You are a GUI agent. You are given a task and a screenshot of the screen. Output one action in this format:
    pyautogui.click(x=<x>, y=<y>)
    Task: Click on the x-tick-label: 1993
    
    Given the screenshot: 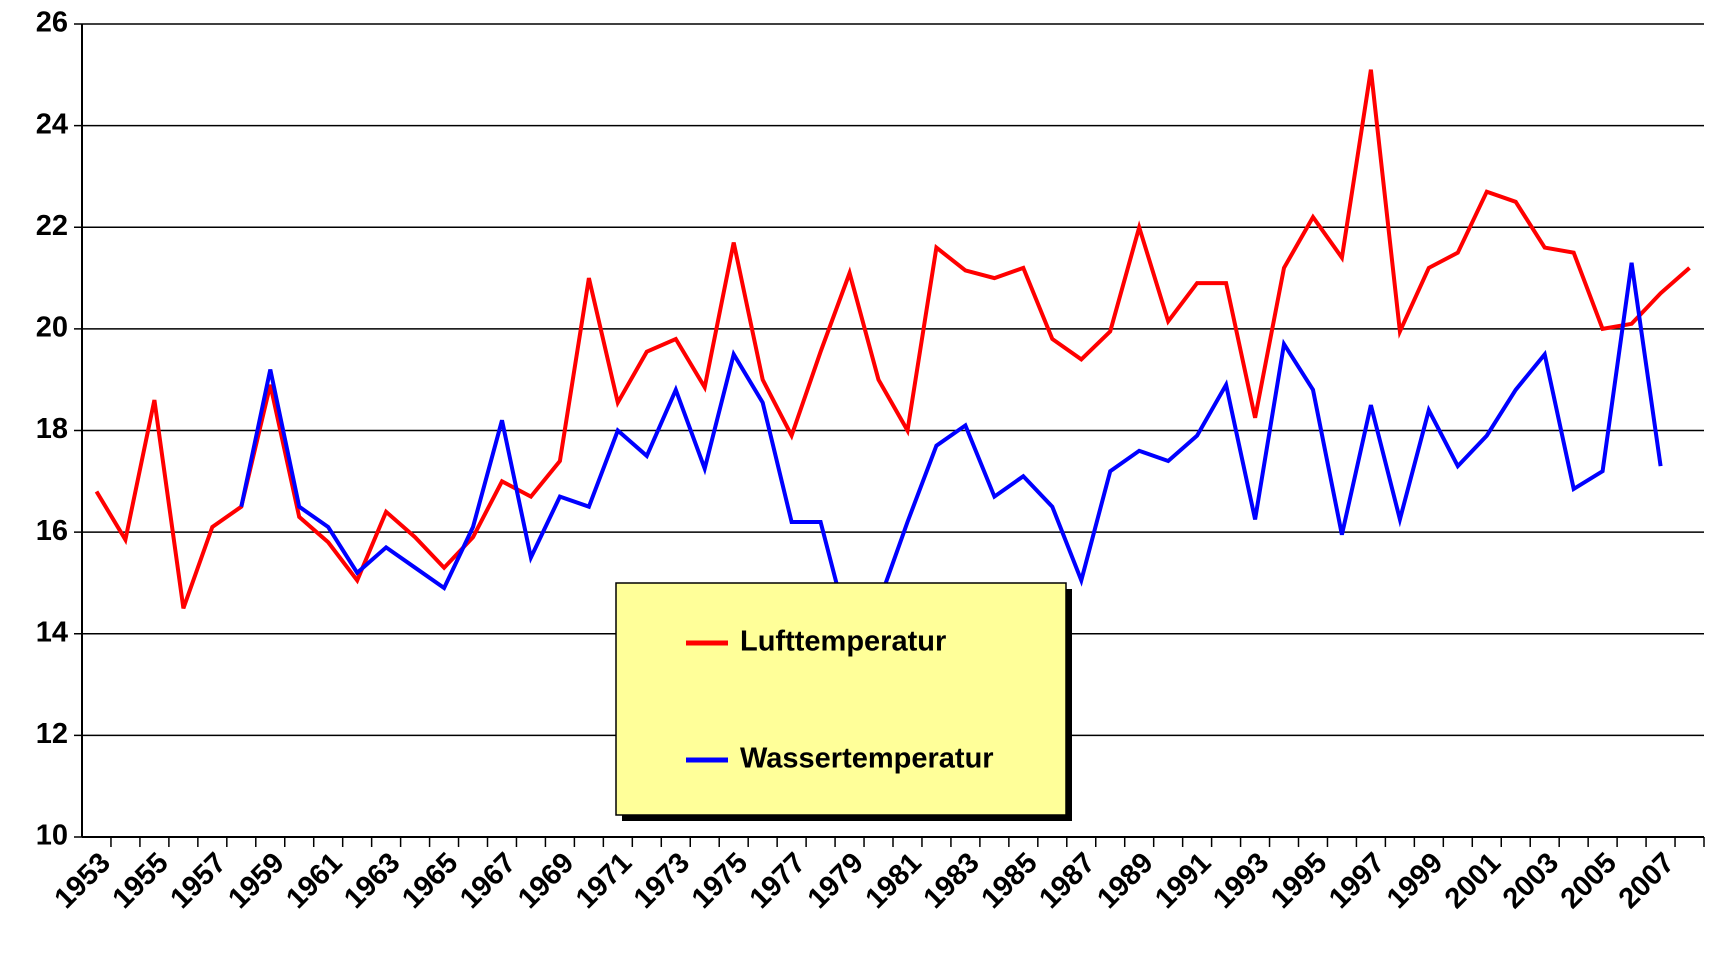 What is the action you would take?
    pyautogui.click(x=1241, y=881)
    